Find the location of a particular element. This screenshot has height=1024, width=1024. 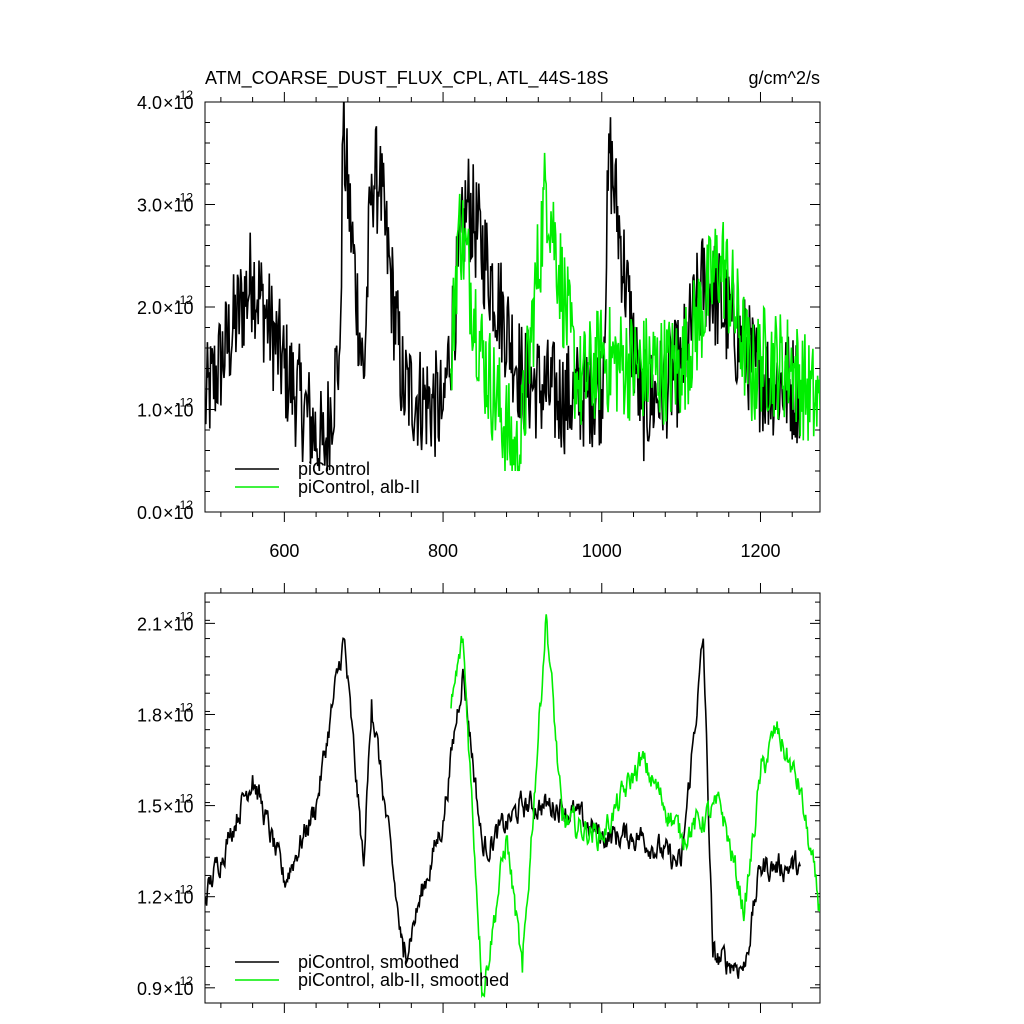

x-tick-label: 1200 is located at coordinates (760, 551).